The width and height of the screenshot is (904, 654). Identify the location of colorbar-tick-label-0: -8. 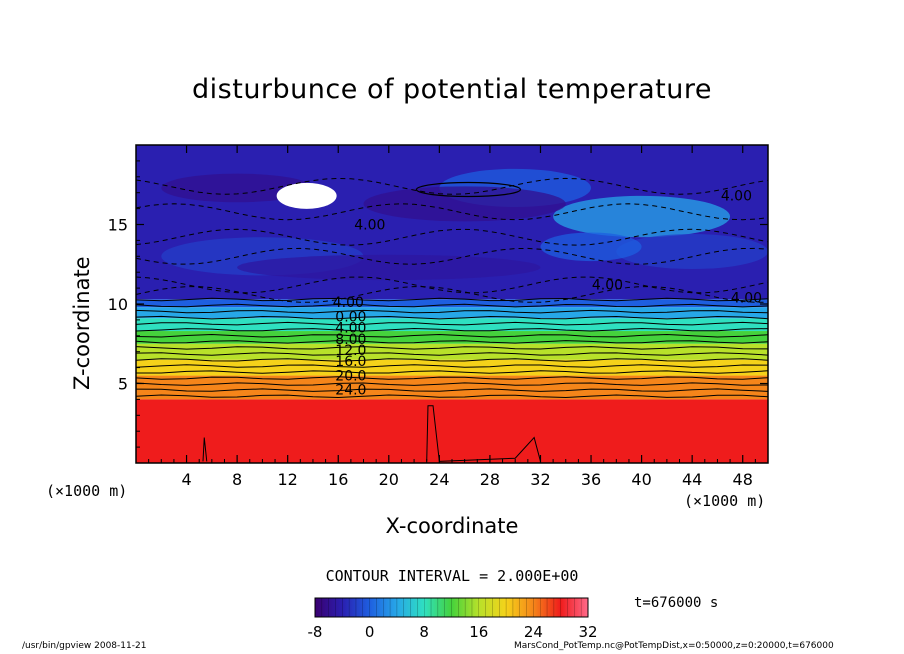
(315, 632).